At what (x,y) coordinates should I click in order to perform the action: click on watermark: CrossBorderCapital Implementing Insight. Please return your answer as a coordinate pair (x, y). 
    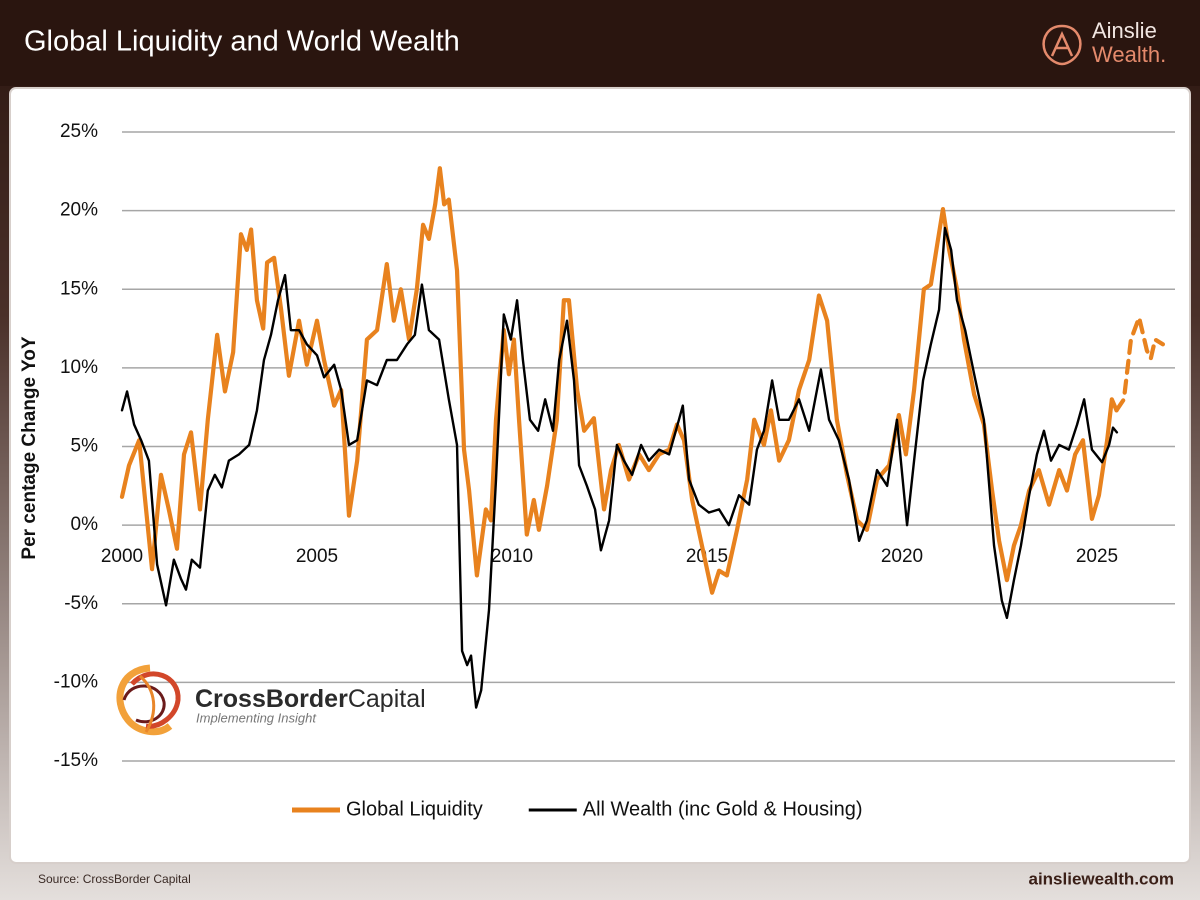
    Looking at the image, I should click on (271, 700).